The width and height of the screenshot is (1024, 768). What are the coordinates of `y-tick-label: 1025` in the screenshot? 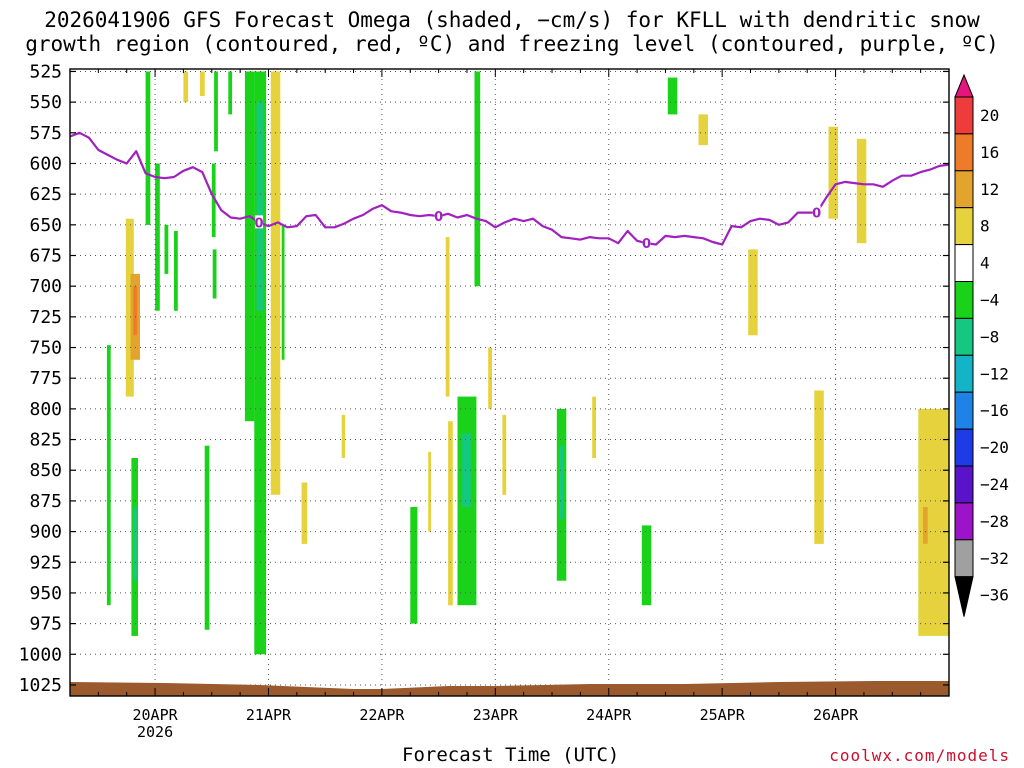 It's located at (40, 685).